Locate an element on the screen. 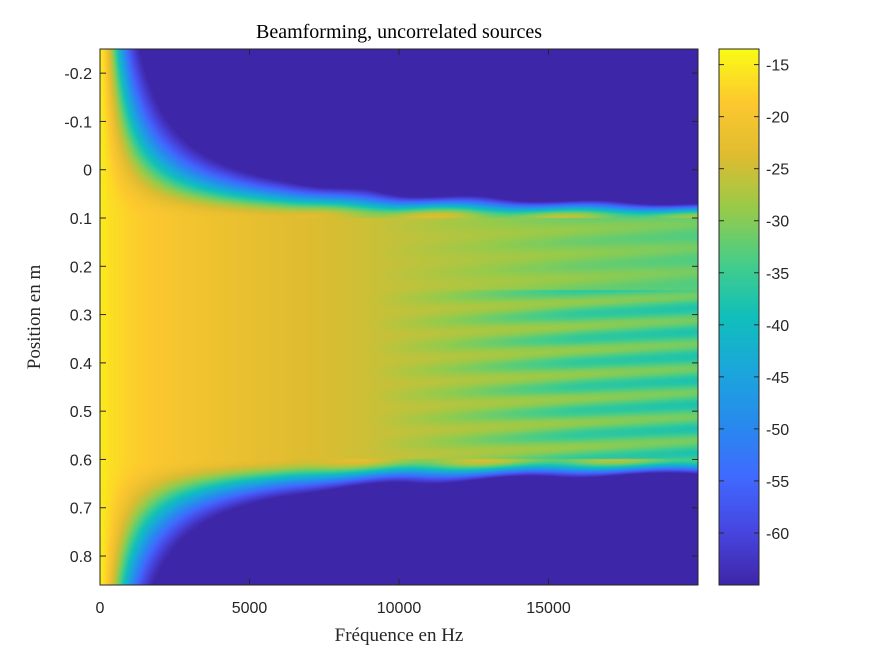 This screenshot has width=875, height=656. colorbar-frame is located at coordinates (739, 317).